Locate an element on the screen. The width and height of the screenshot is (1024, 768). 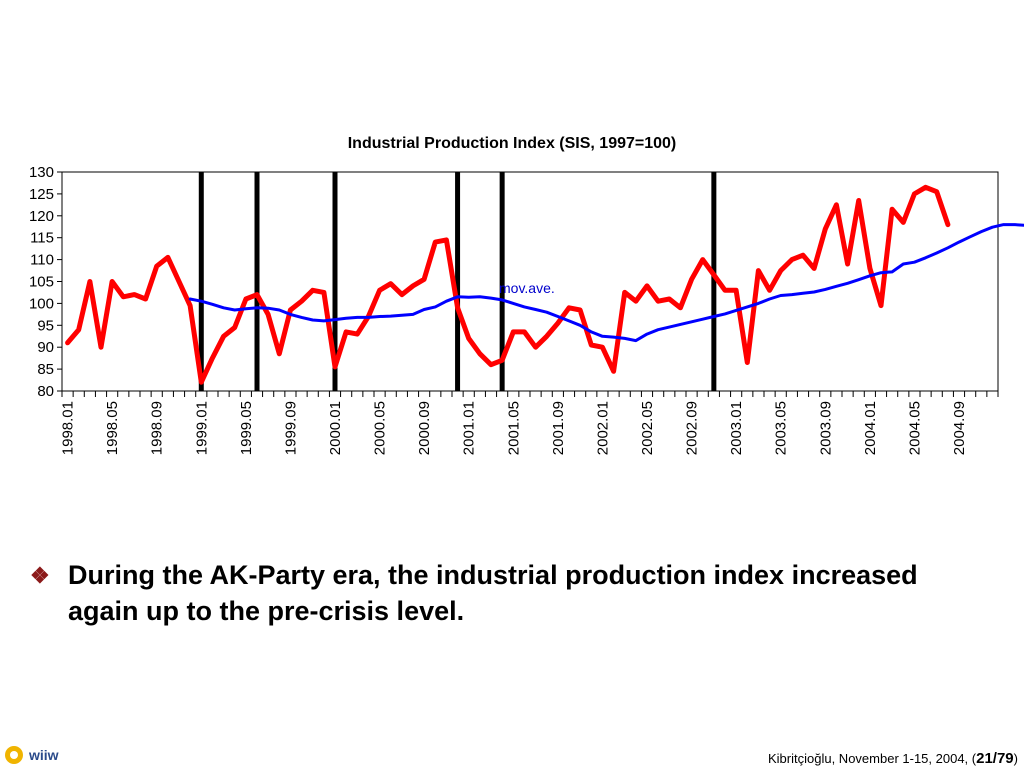
x-tick-label: 2004.05 is located at coordinates (914, 428).